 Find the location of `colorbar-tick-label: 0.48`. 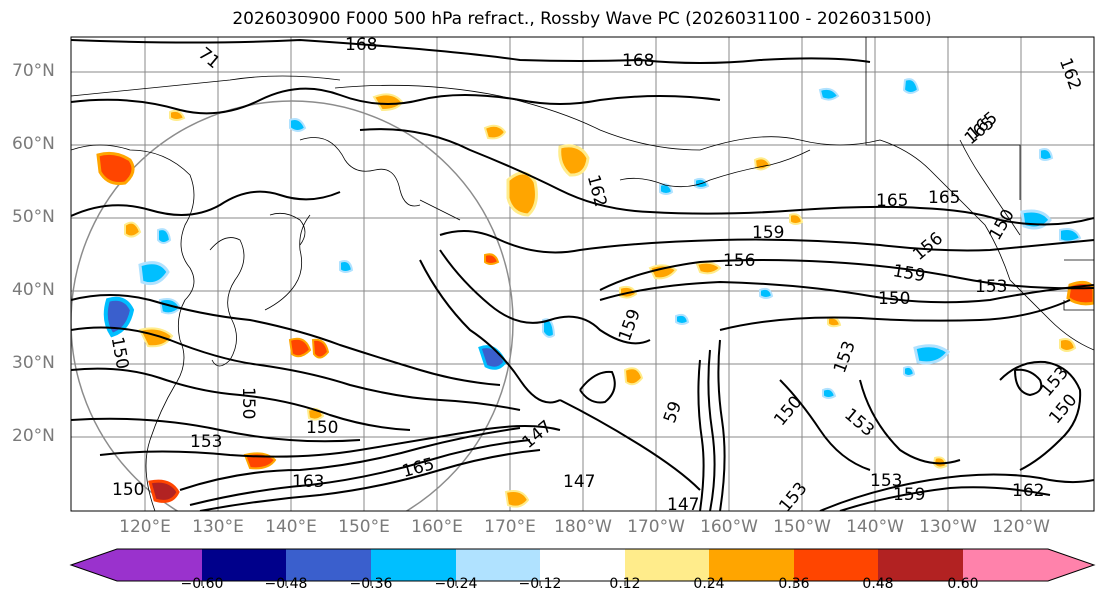

colorbar-tick-label: 0.48 is located at coordinates (878, 584).